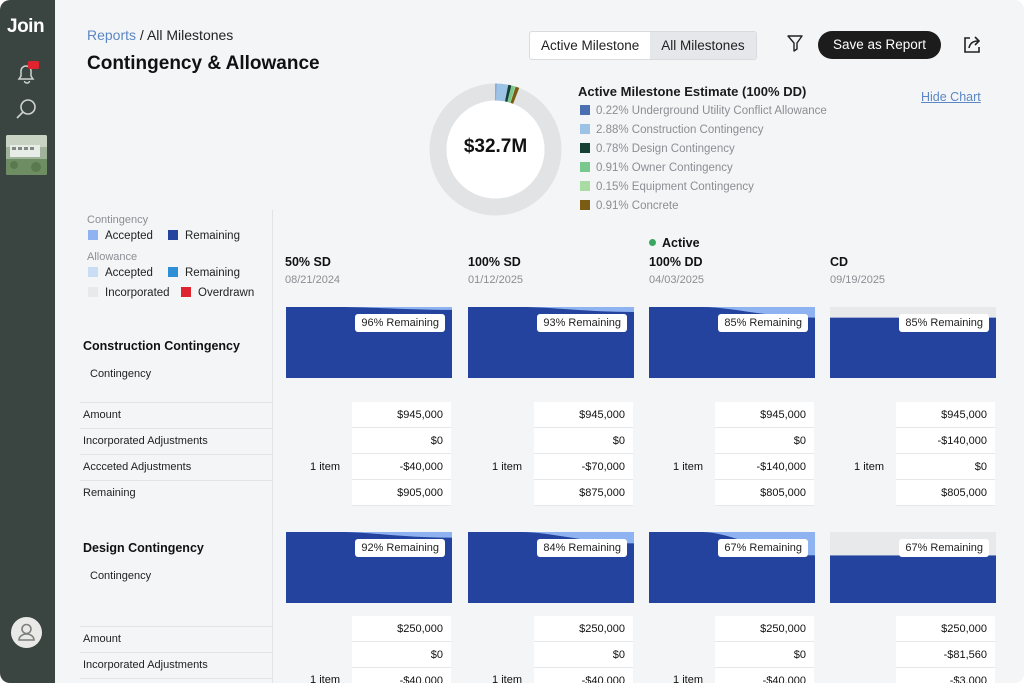  Describe the element at coordinates (112, 35) in the screenshot. I see `breadcrumb-reports-link: Reports` at that location.